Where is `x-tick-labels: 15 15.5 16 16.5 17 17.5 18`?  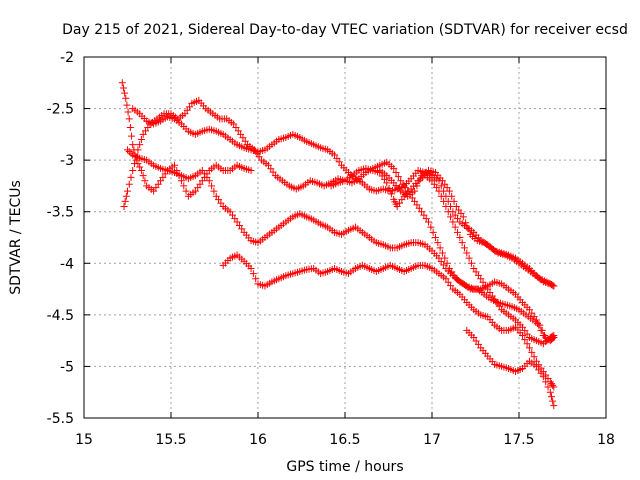
x-tick-labels: 15 15.5 16 16.5 17 17.5 18 is located at coordinates (345, 440).